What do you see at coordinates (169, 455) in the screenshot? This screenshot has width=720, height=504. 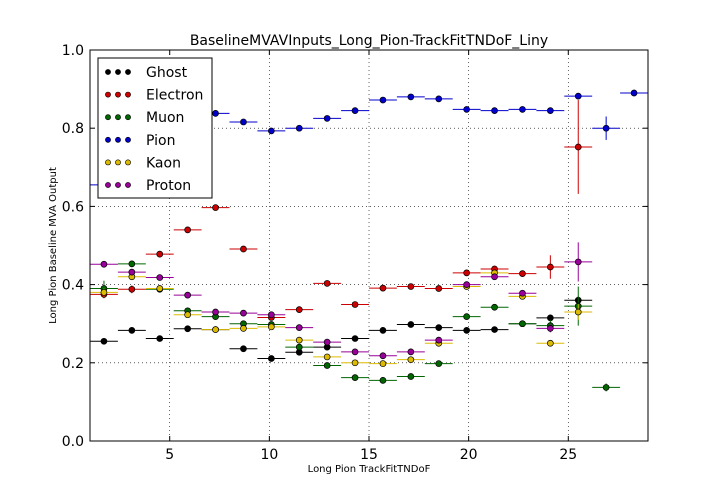 I see `x-tick-label: 5` at bounding box center [169, 455].